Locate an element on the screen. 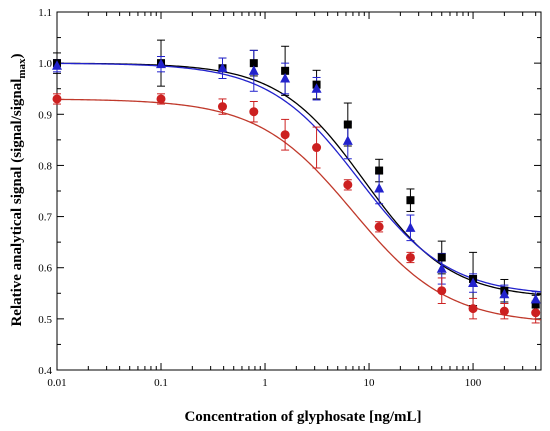  y-axis-title-subscript: max is located at coordinates (22, 68).